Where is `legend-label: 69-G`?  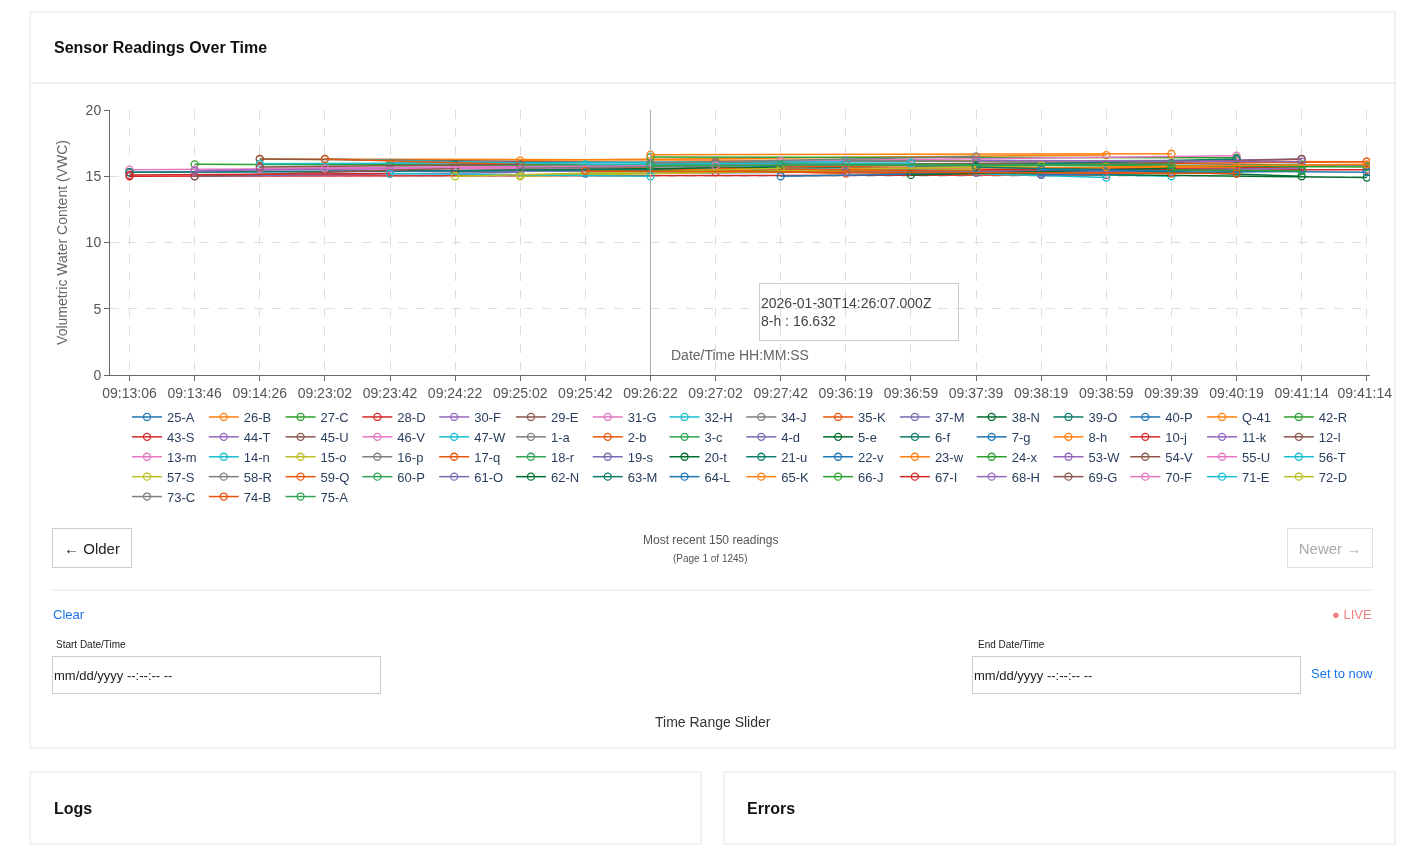 legend-label: 69-G is located at coordinates (1103, 477).